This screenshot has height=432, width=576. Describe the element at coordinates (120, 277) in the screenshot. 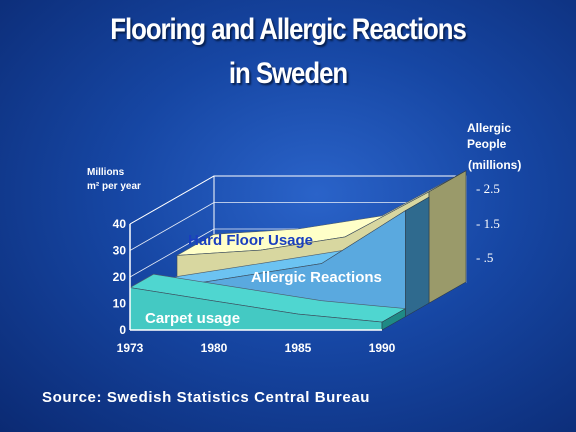

I see `y-tick-label: 20` at that location.